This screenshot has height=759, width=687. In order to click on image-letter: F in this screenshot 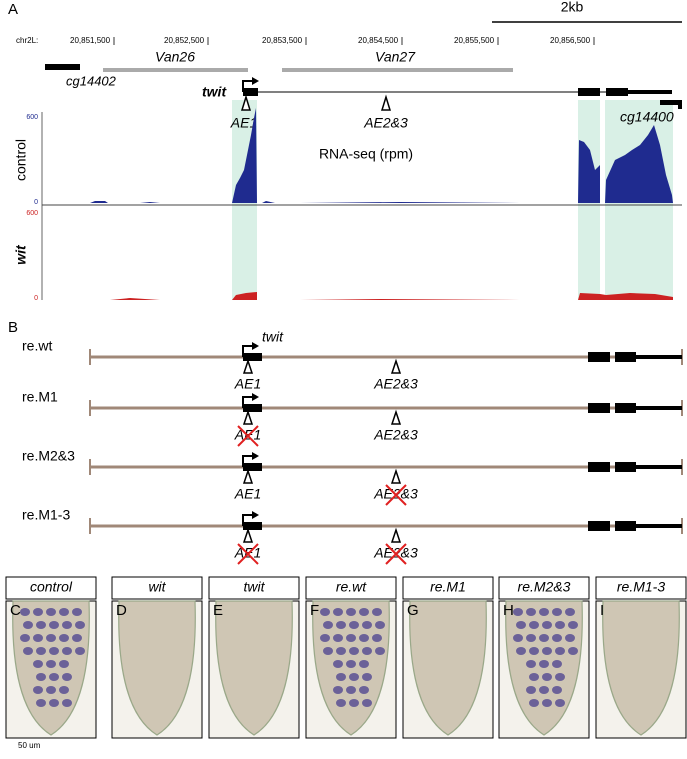, I will do `click(314, 610)`.